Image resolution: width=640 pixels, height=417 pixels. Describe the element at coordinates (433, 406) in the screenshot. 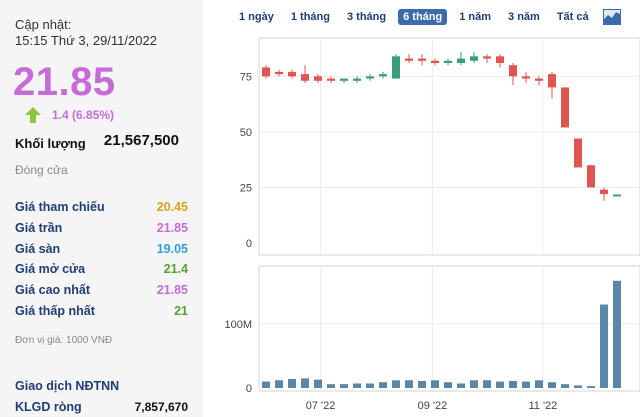

I see `x-tick-label: 09 '22` at that location.